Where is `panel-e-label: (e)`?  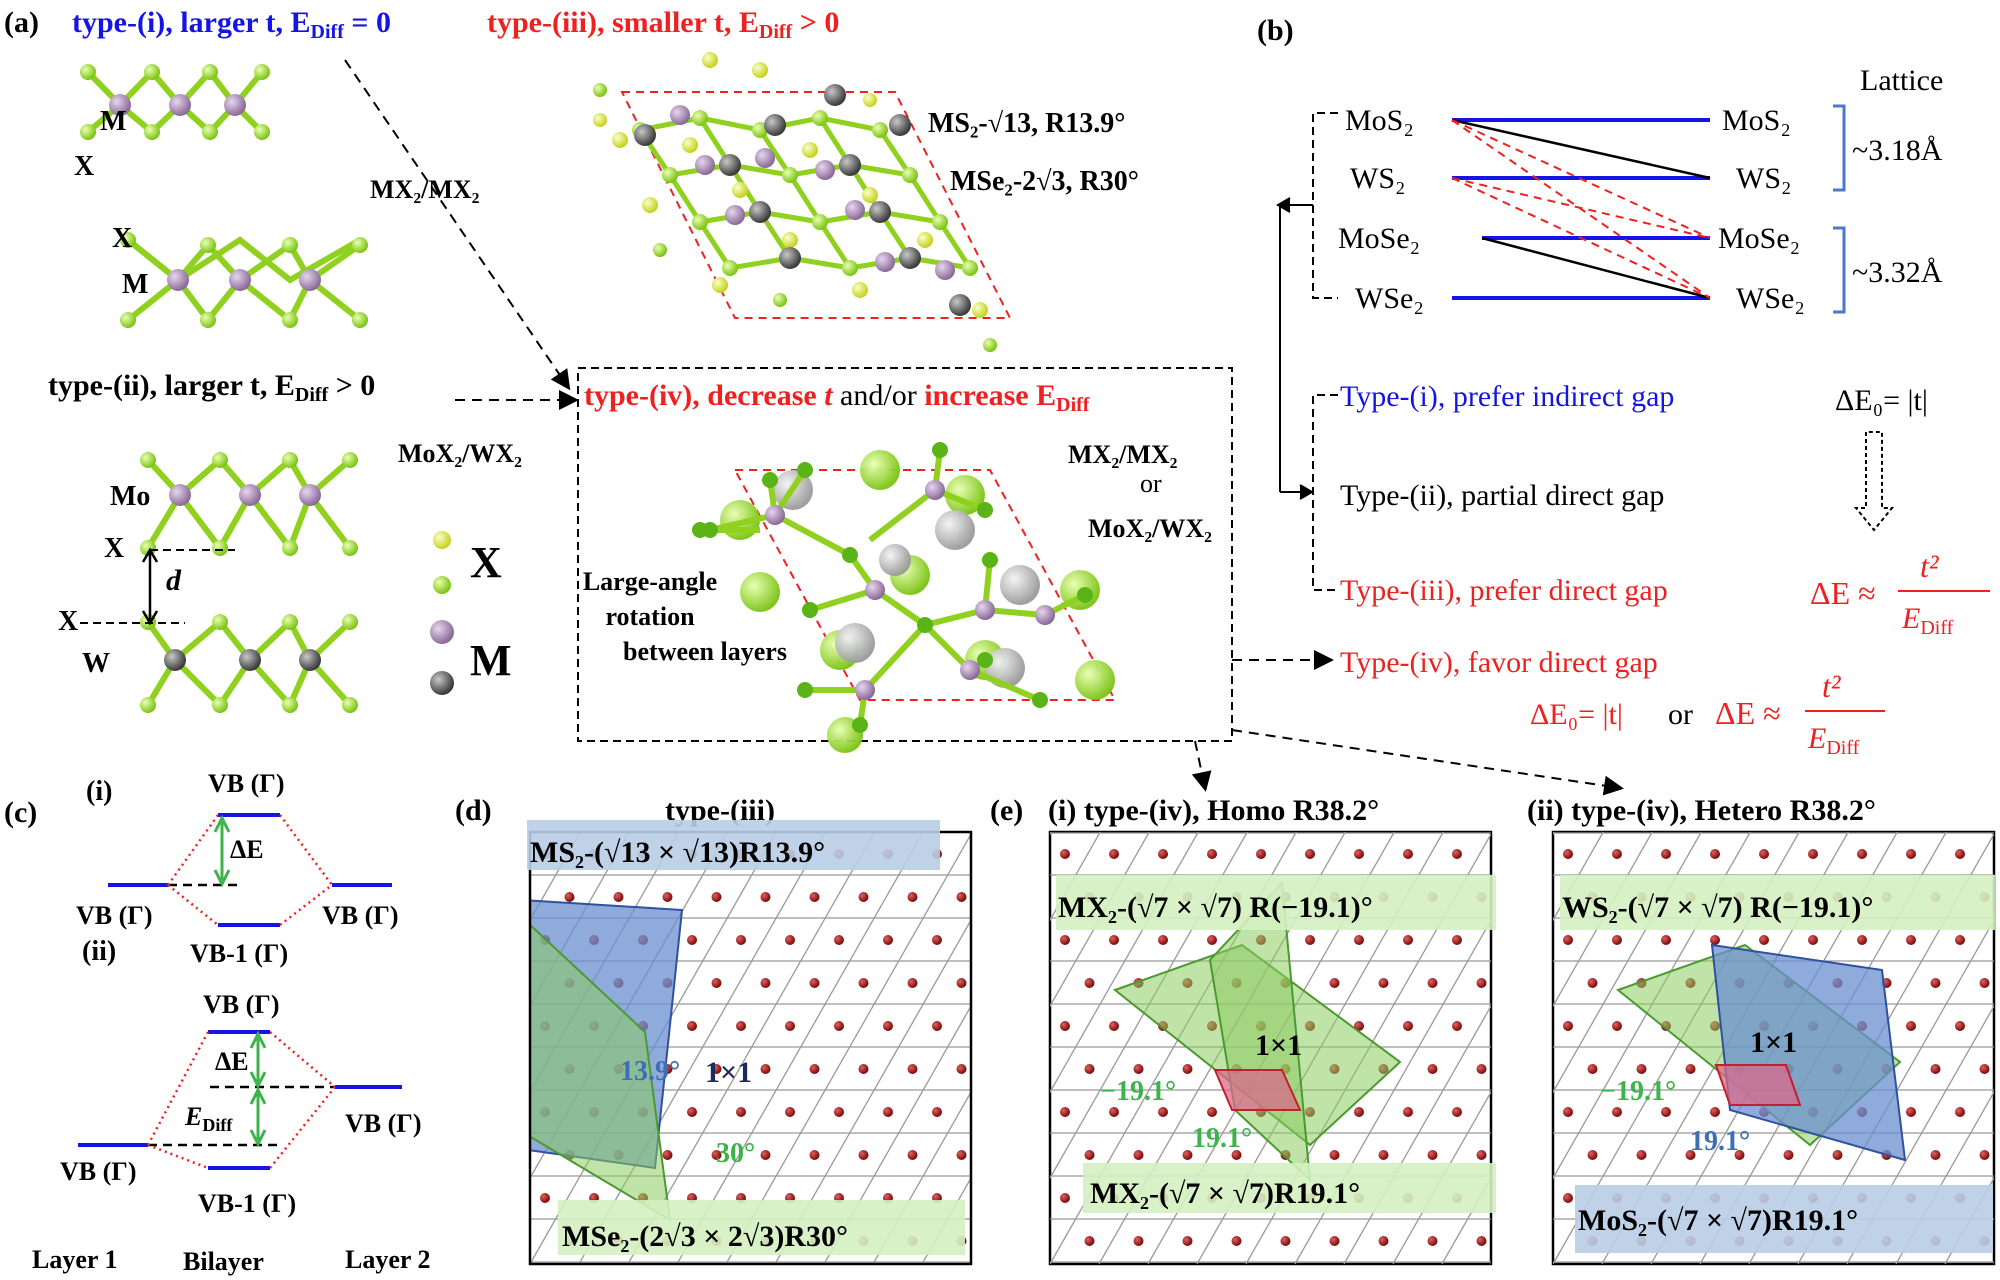
panel-e-label: (e) is located at coordinates (1006, 810).